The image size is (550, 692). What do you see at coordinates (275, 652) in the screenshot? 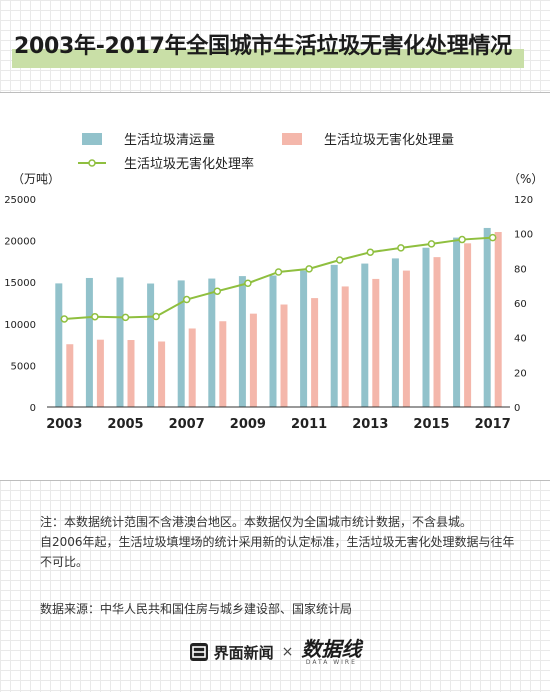
I see `footer: 界面新闻 × 数据线 DATA WIRE` at bounding box center [275, 652].